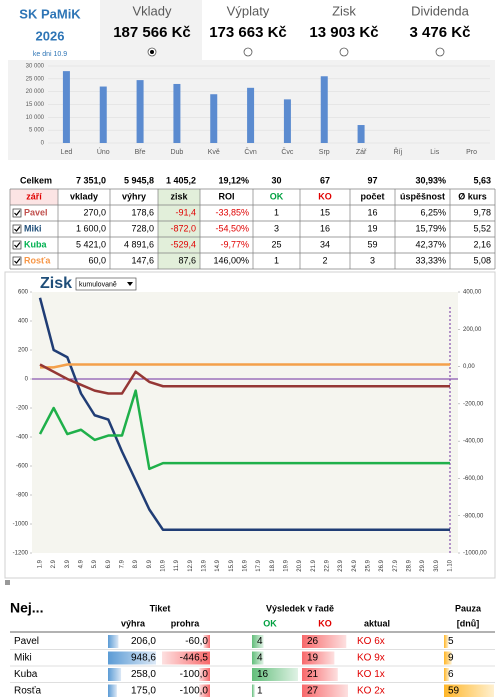 The width and height of the screenshot is (500, 697). Describe the element at coordinates (181, 180) in the screenshot. I see `summary-value: 1 405,2` at that location.